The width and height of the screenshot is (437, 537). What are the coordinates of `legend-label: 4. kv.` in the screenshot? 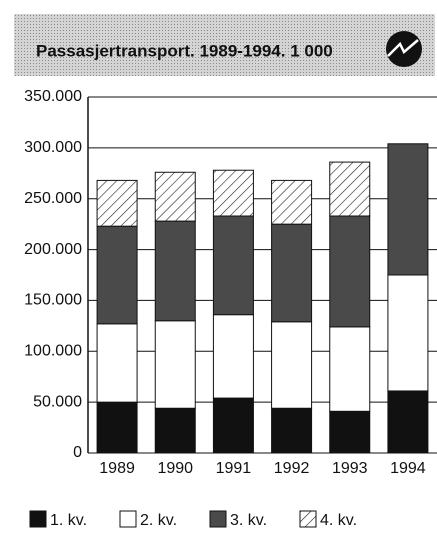 It's located at (338, 520).